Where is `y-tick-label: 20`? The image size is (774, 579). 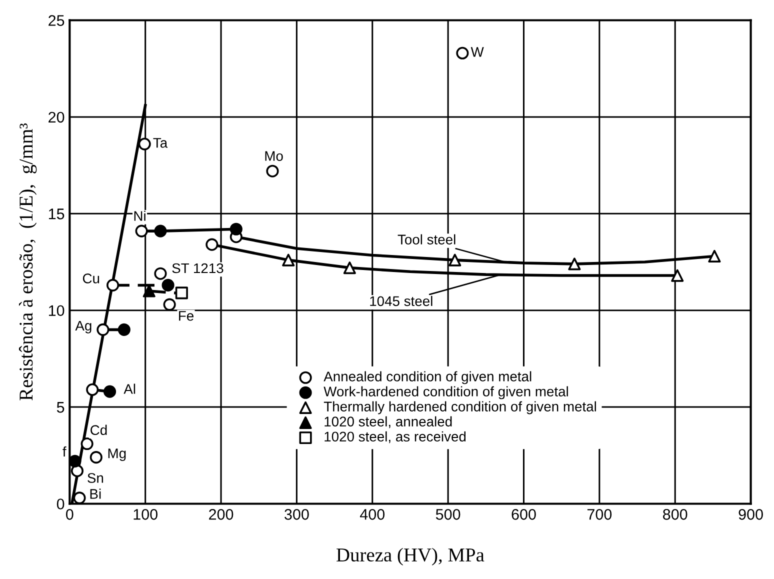 y-tick-label: 20 is located at coordinates (56, 117).